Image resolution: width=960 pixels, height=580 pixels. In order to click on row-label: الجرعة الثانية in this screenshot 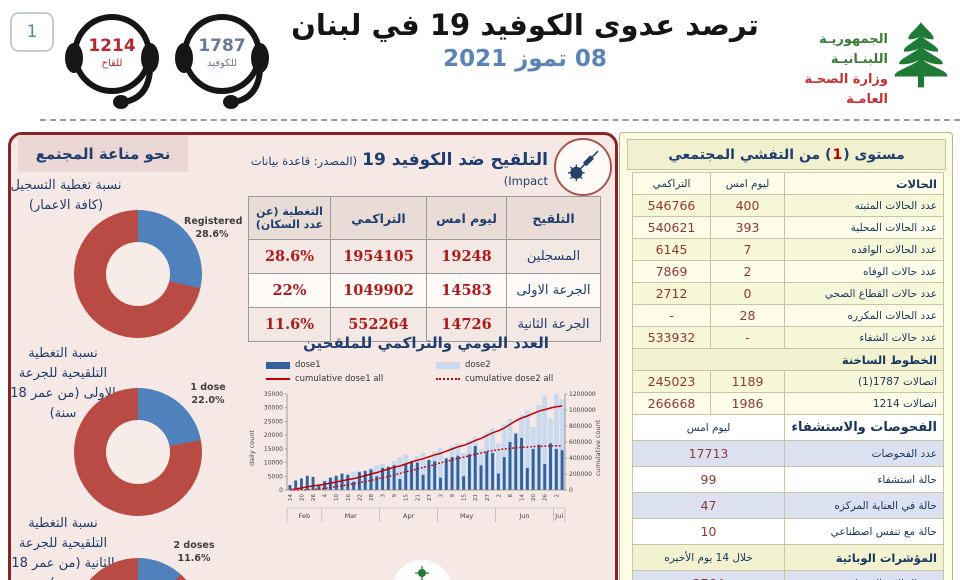, I will do `click(553, 324)`.